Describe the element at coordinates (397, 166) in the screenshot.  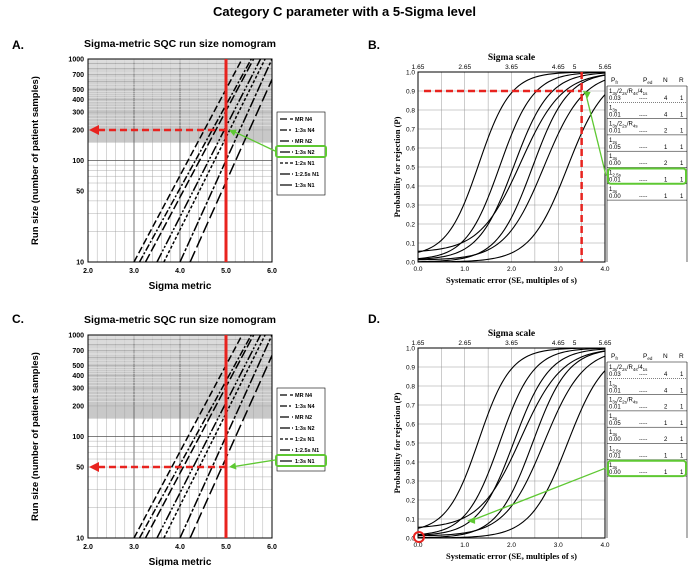
I see `y-axis-label: Probability for rejection (P)` at that location.